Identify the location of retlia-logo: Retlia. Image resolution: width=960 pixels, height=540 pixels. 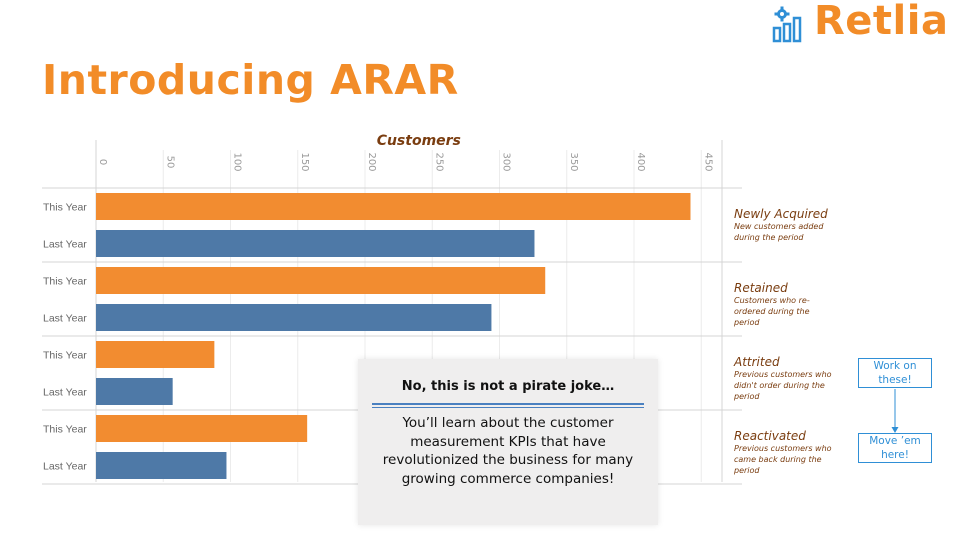
(864, 23).